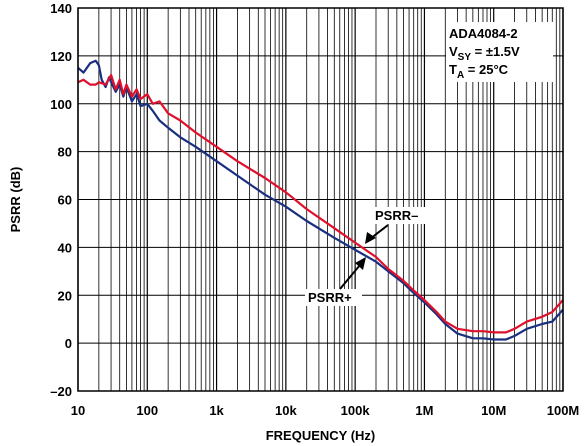 The image size is (587, 446). I want to click on y-tick-label: 80, so click(65, 152).